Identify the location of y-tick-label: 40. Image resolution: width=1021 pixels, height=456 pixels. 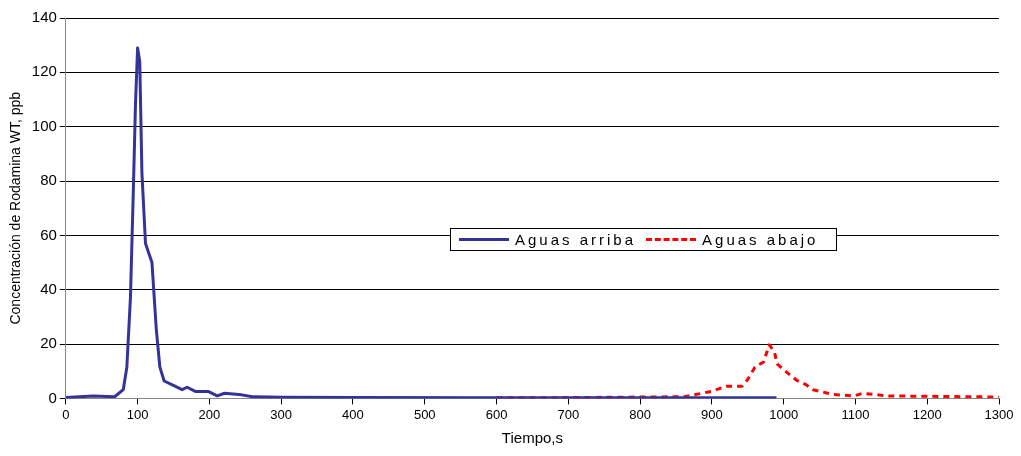
(48, 288).